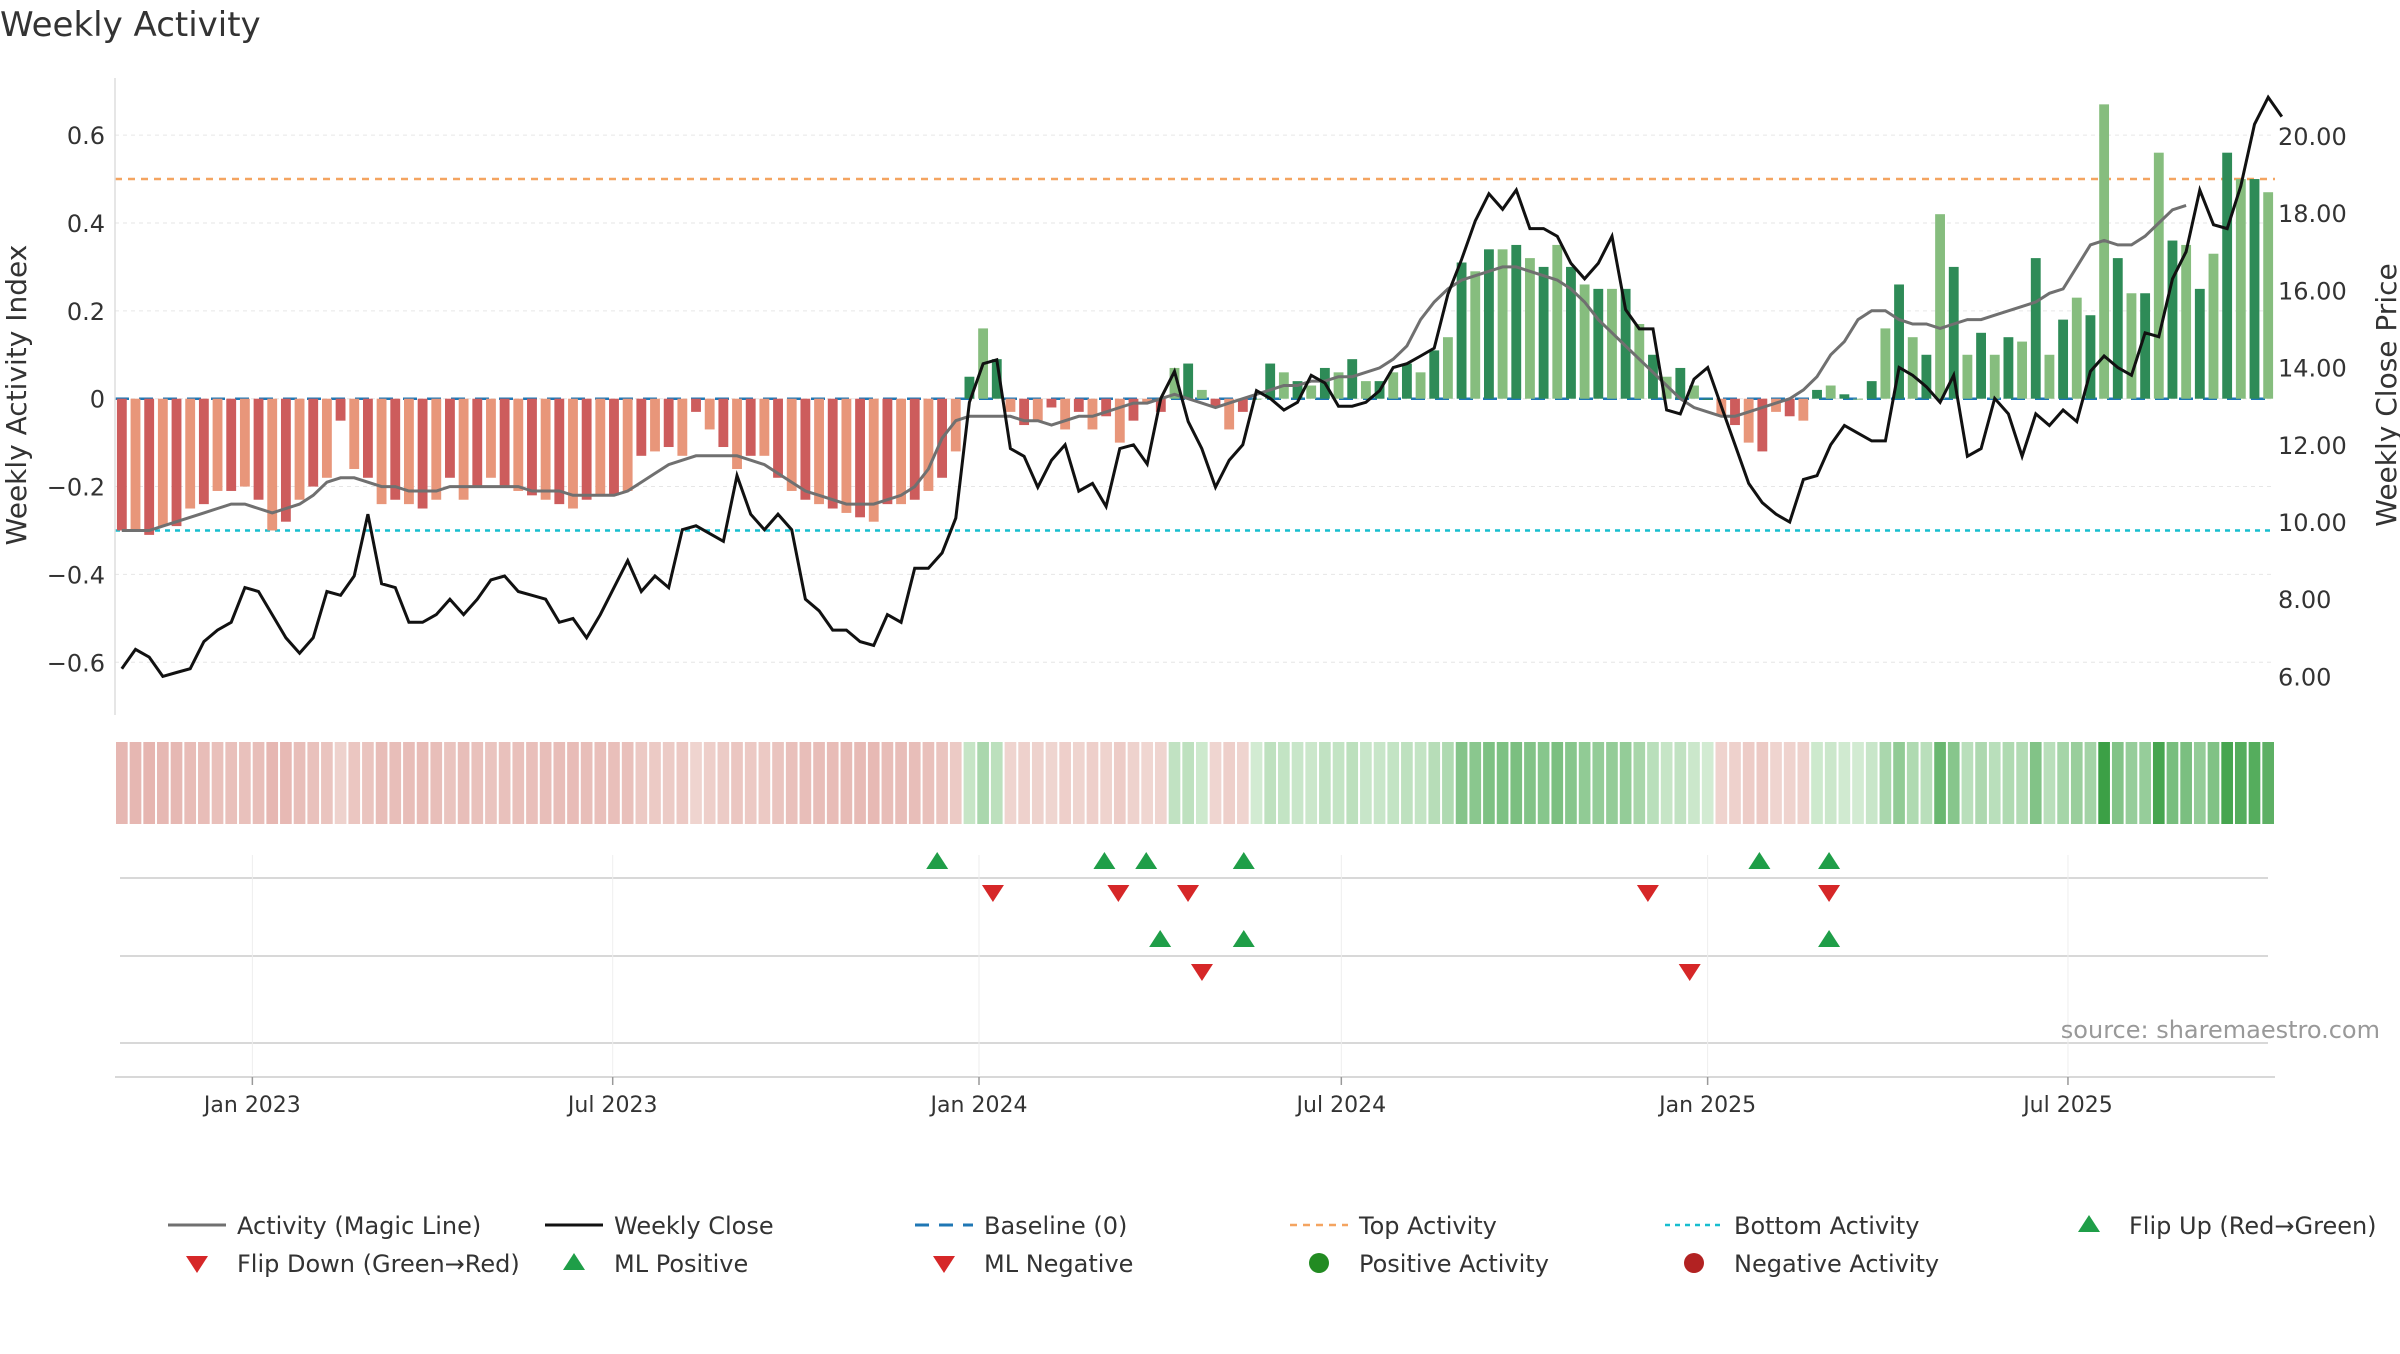  I want to click on legend-item-top: Top Activity, so click(1393, 1226).